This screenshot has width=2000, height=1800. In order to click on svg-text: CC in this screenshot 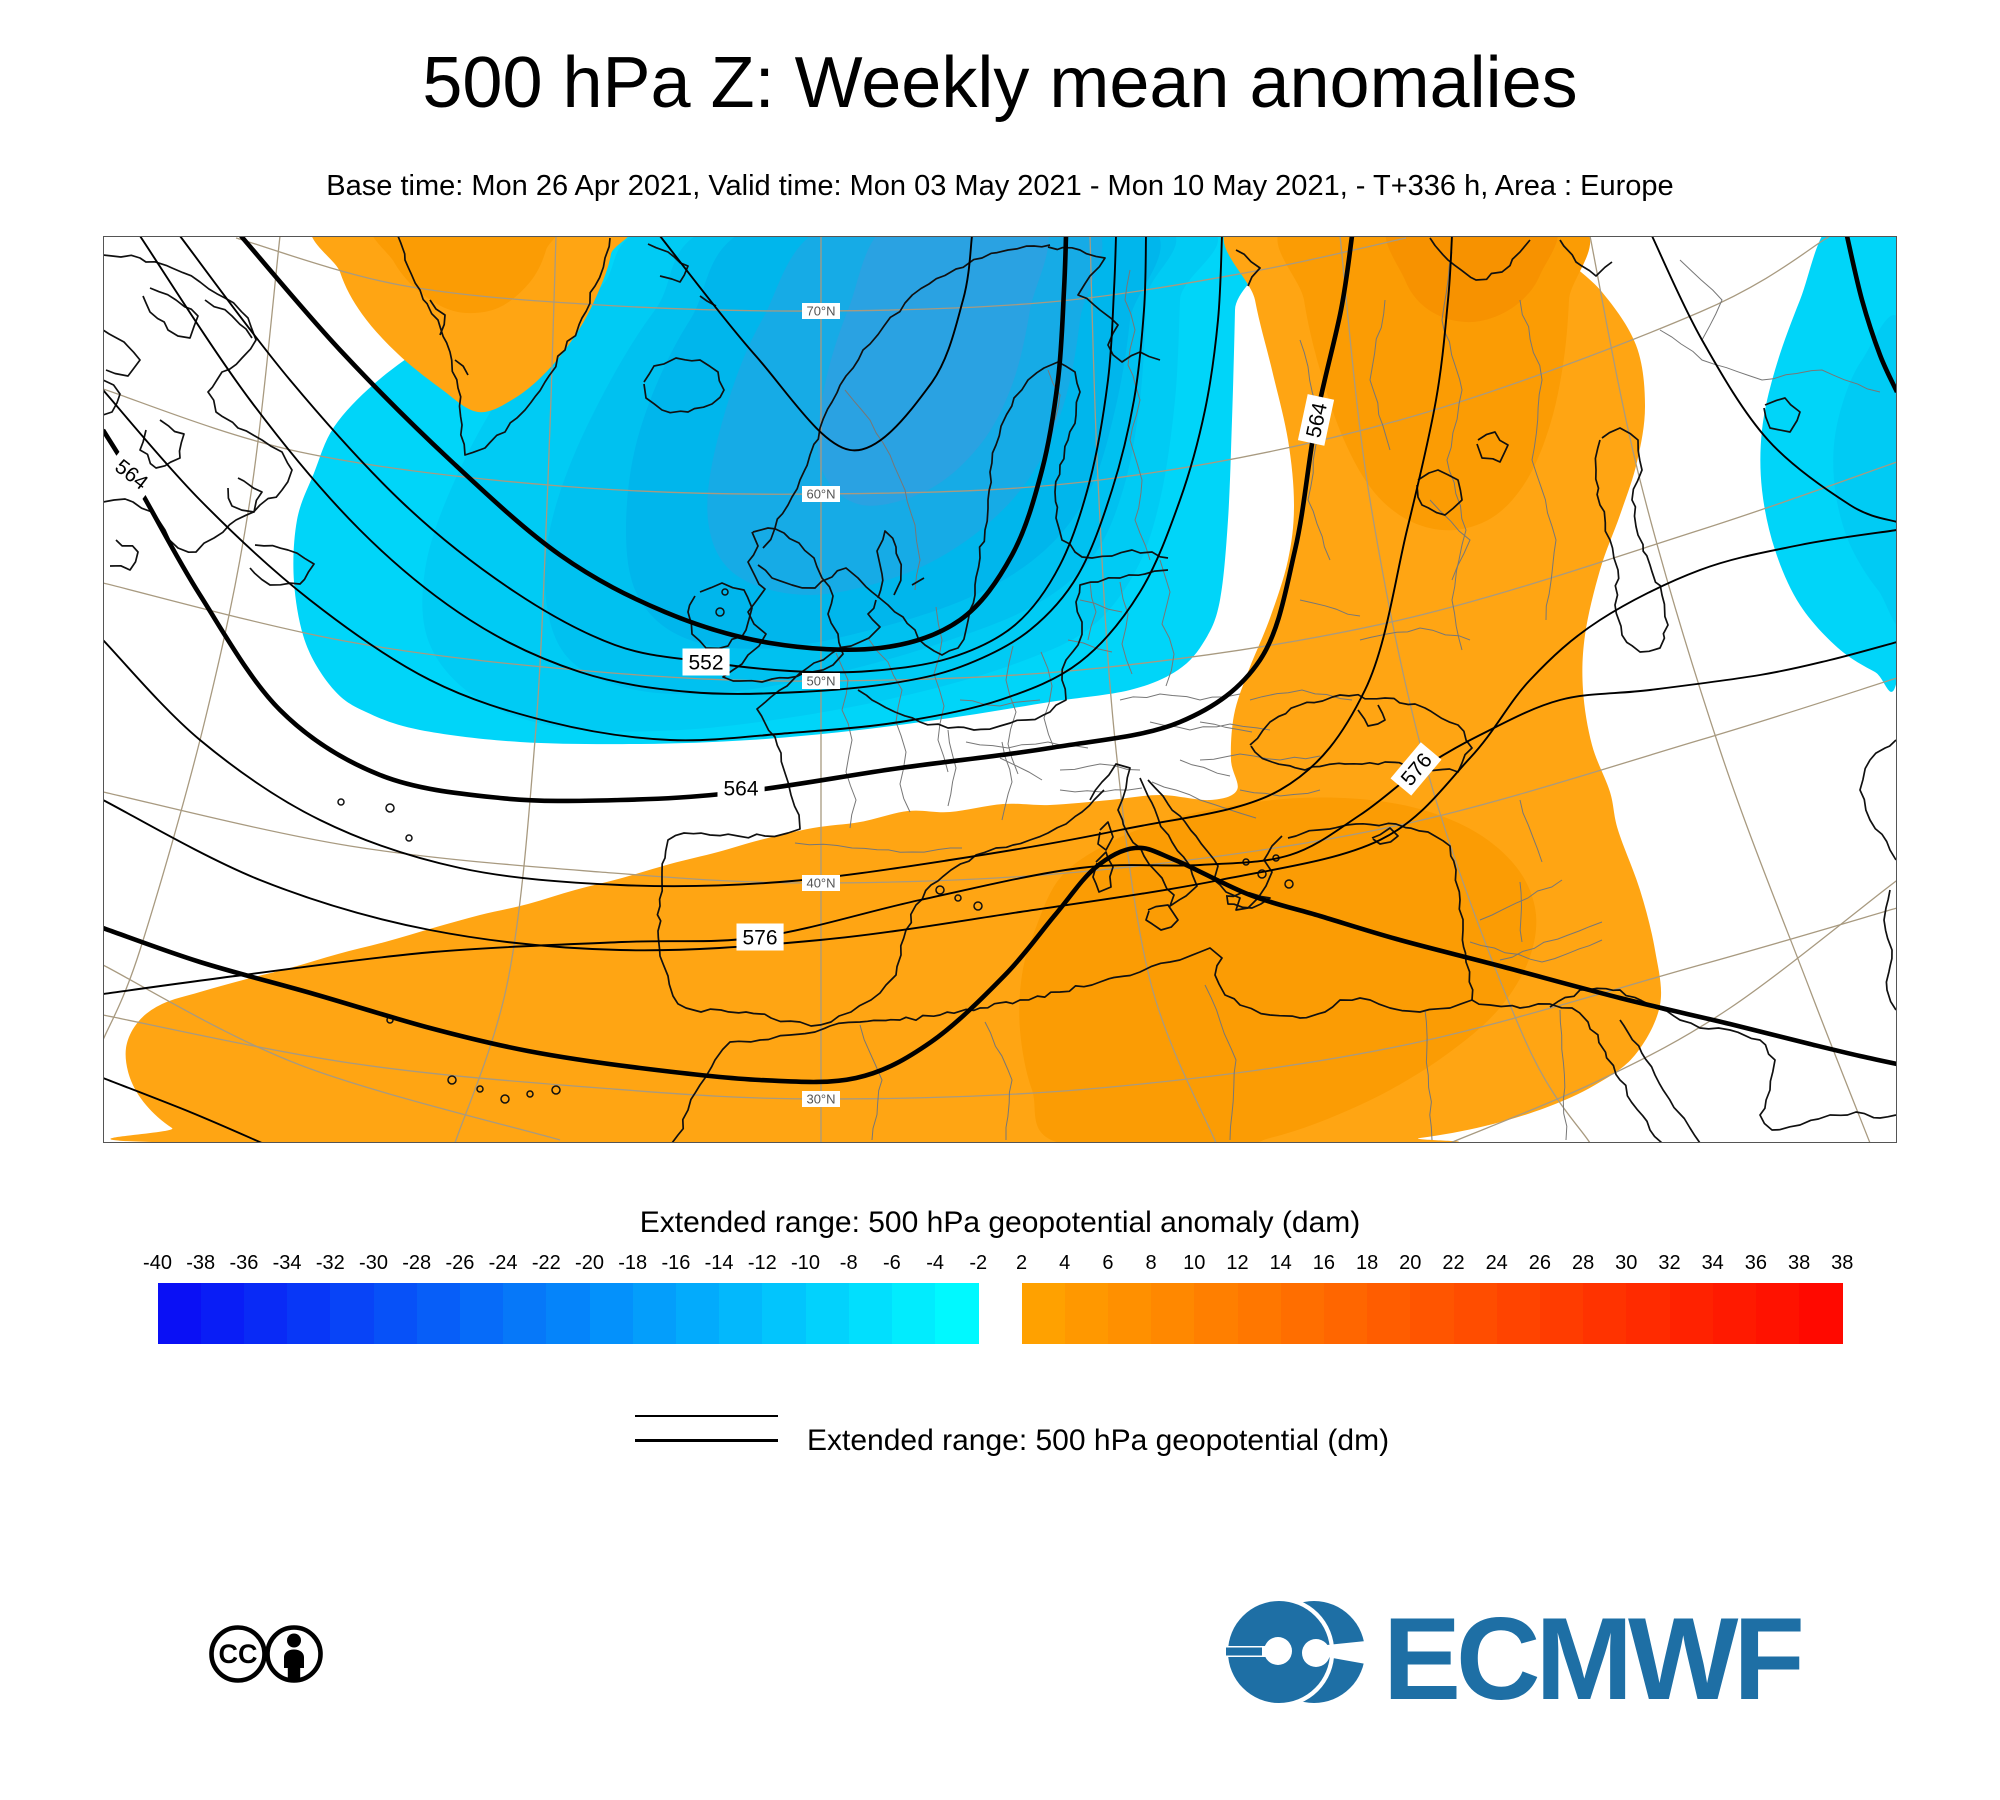, I will do `click(238, 1654)`.